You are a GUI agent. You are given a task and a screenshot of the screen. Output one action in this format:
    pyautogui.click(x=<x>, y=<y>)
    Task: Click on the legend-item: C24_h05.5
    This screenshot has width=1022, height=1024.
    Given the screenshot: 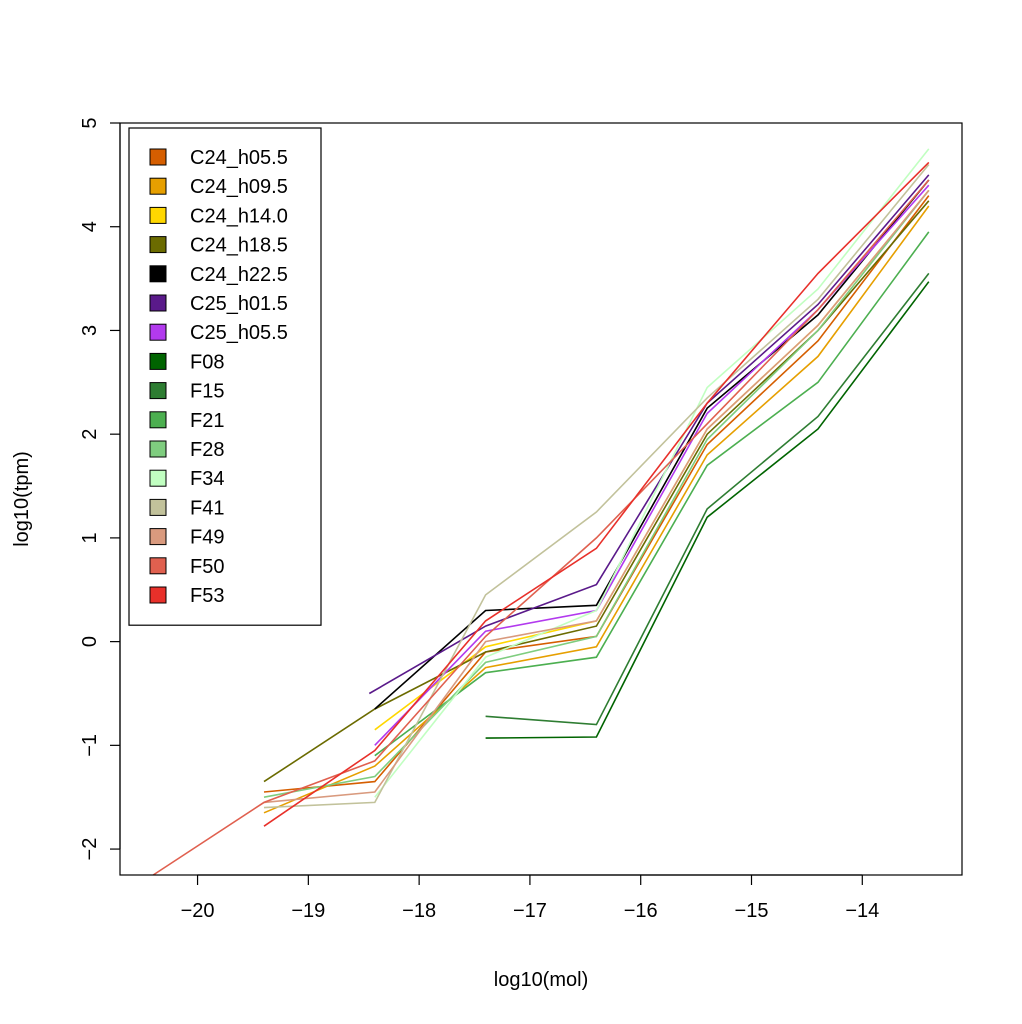 What is the action you would take?
    pyautogui.click(x=218, y=158)
    